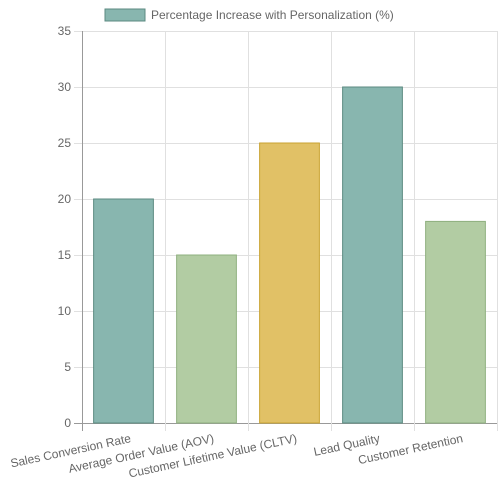 This screenshot has height=500, width=498. Describe the element at coordinates (65, 227) in the screenshot. I see `y-axis: 0 5 10 15 20 25 30 35` at that location.